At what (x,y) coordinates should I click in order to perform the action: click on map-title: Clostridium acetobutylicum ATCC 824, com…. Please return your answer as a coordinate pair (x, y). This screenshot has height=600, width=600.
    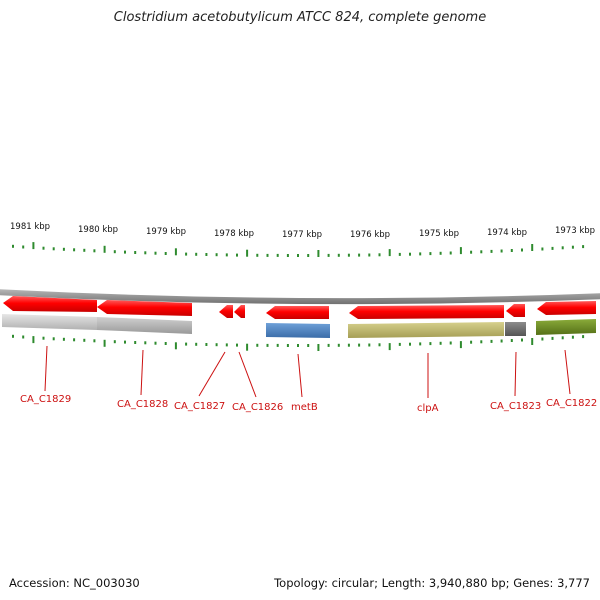
    Looking at the image, I should click on (300, 17).